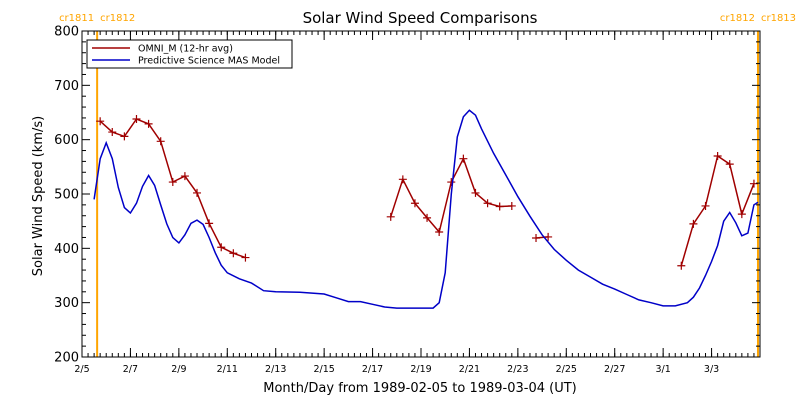 The image size is (800, 400). Describe the element at coordinates (227, 369) in the screenshot. I see `x-tick-label: 2/11` at that location.